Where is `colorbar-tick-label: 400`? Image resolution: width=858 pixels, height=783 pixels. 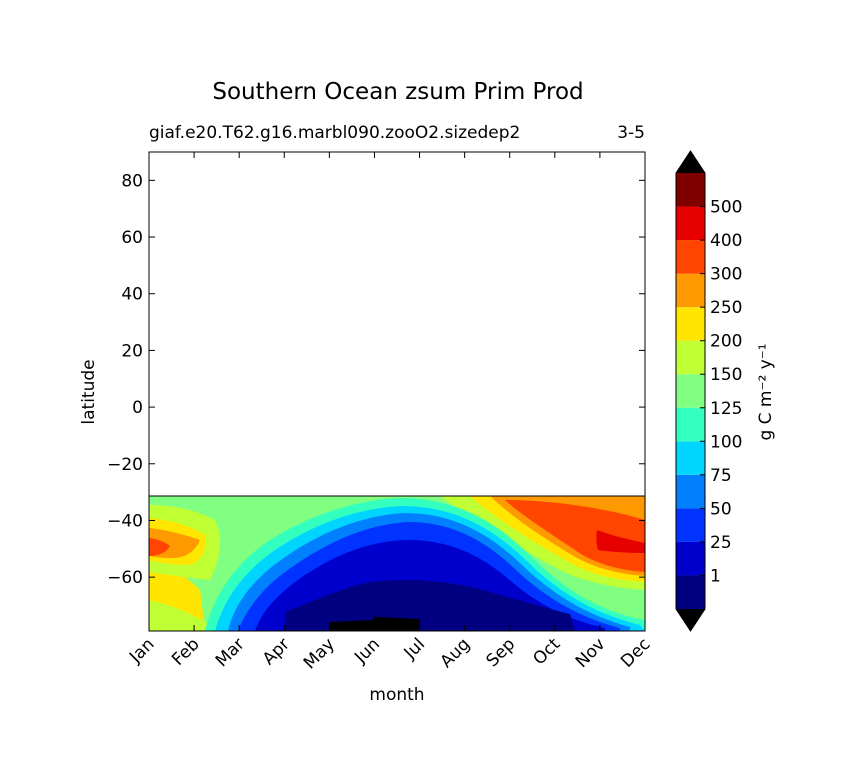 colorbar-tick-label: 400 is located at coordinates (726, 241).